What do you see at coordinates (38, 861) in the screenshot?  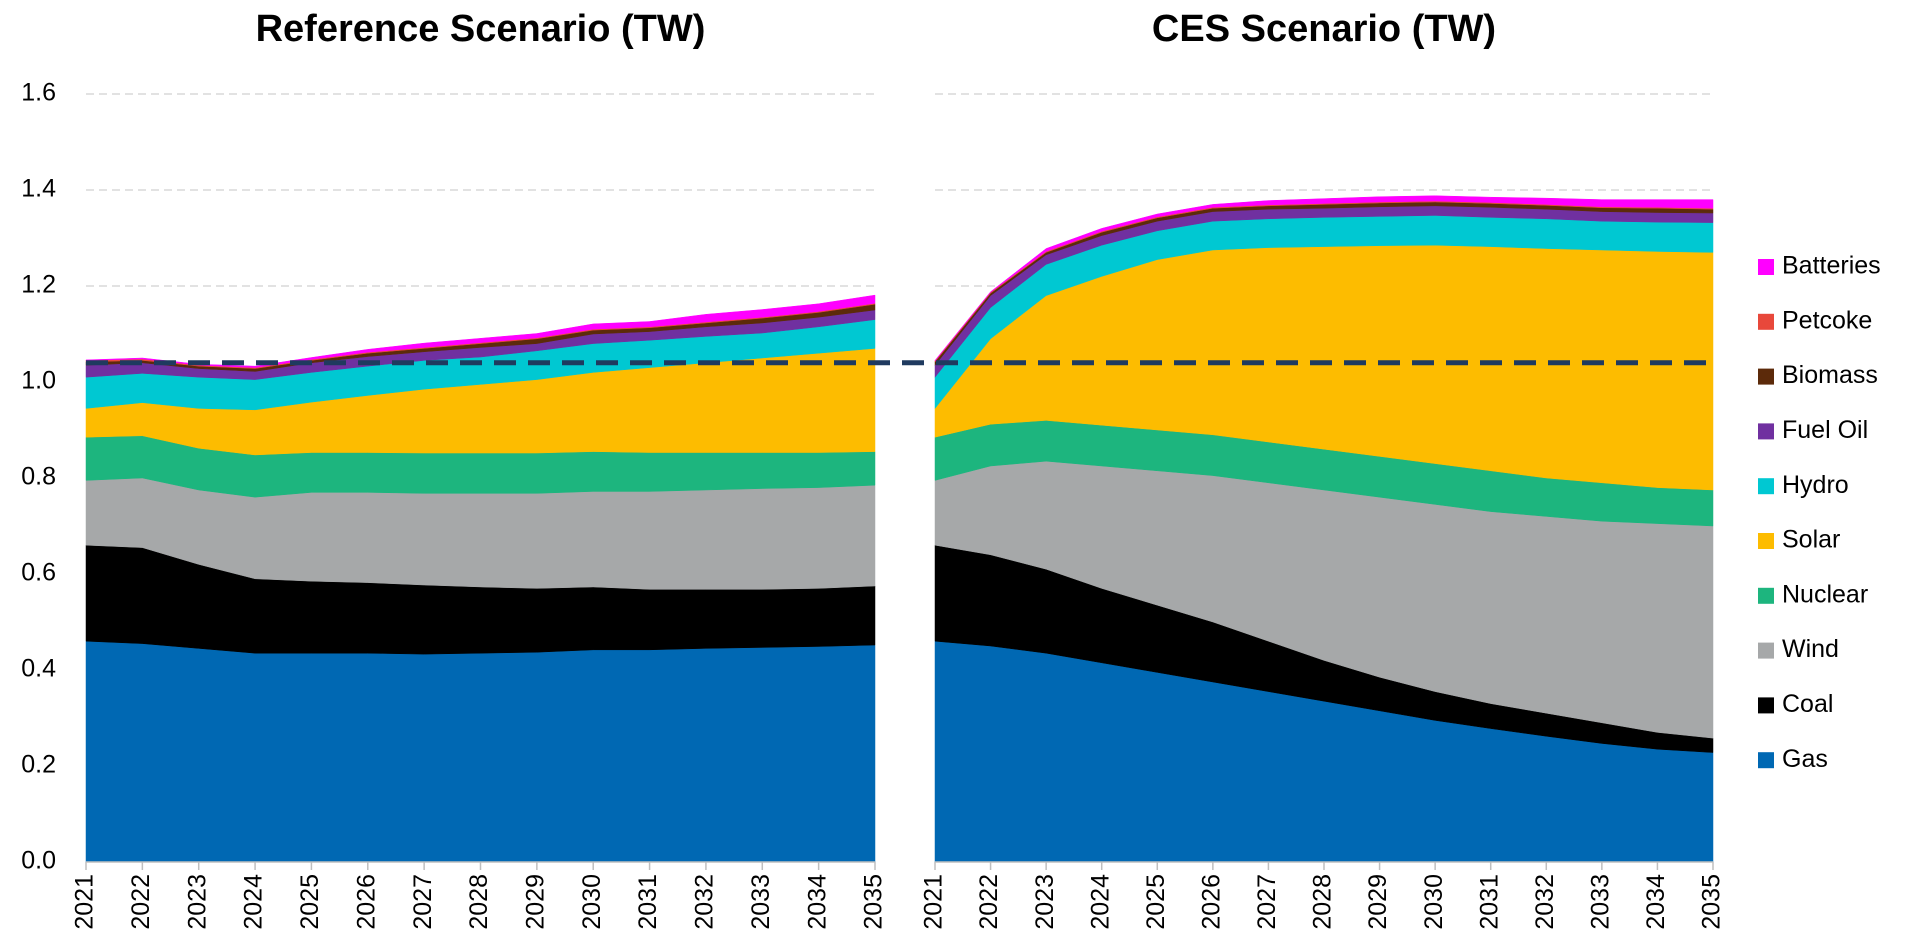 I see `y-tick-label: 0.0` at bounding box center [38, 861].